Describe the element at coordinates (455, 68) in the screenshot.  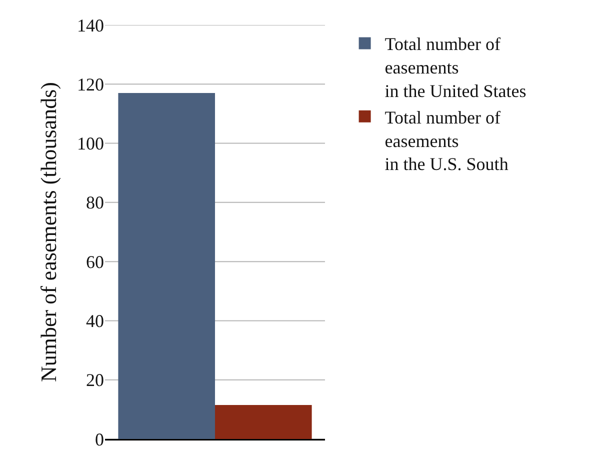
I see `legend-label: Total number of easements in the United States` at that location.